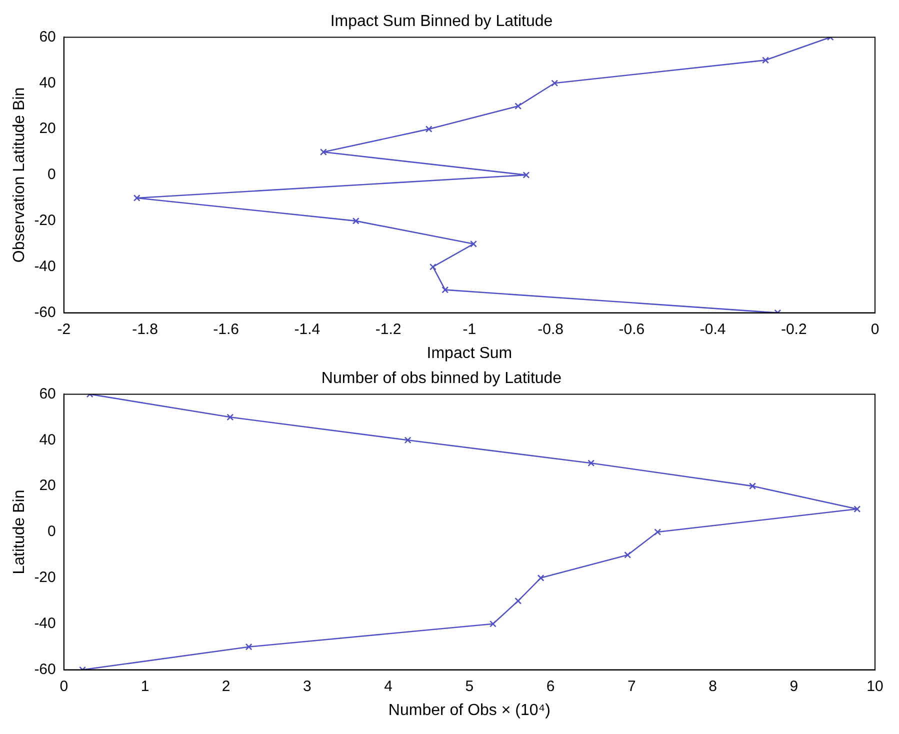 The image size is (899, 734). I want to click on x-tick-label: 2, so click(226, 686).